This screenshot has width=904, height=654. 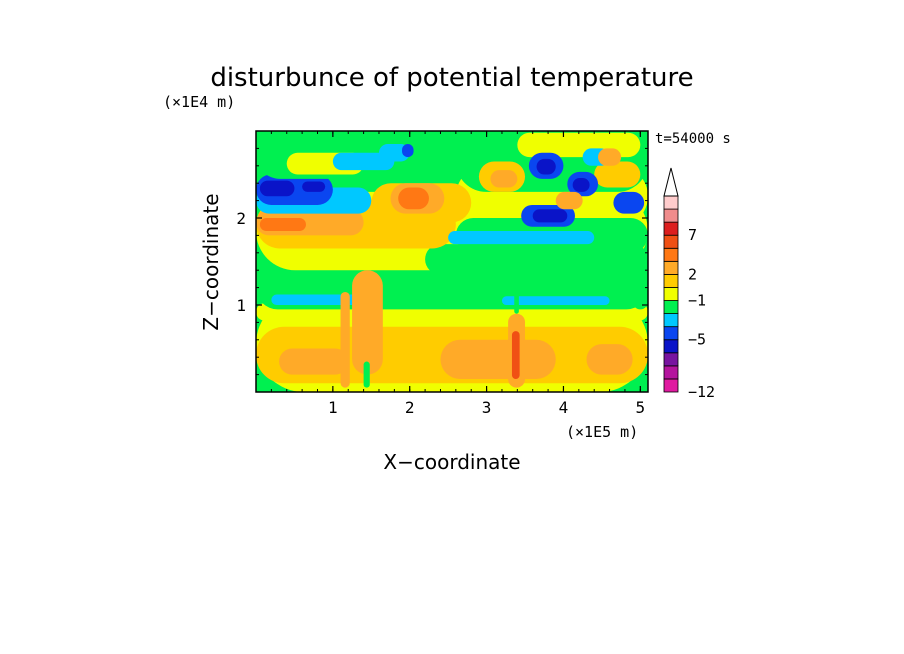 What do you see at coordinates (602, 432) in the screenshot?
I see `x-unit-label: (×1E5 m)` at bounding box center [602, 432].